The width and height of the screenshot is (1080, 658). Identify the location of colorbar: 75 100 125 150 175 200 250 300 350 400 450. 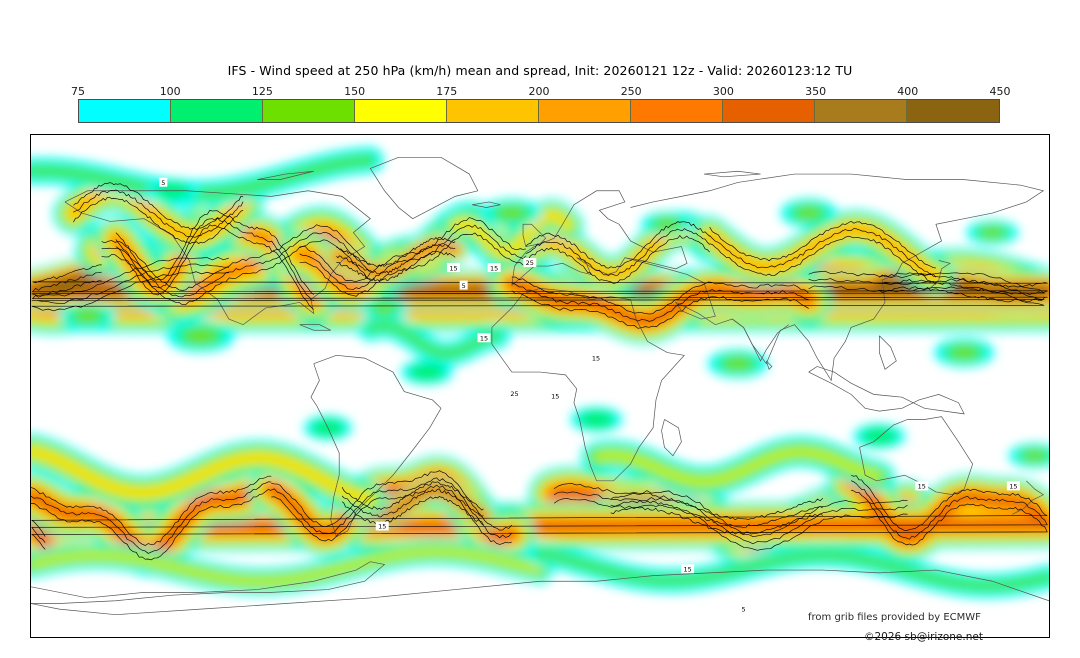
(541, 106).